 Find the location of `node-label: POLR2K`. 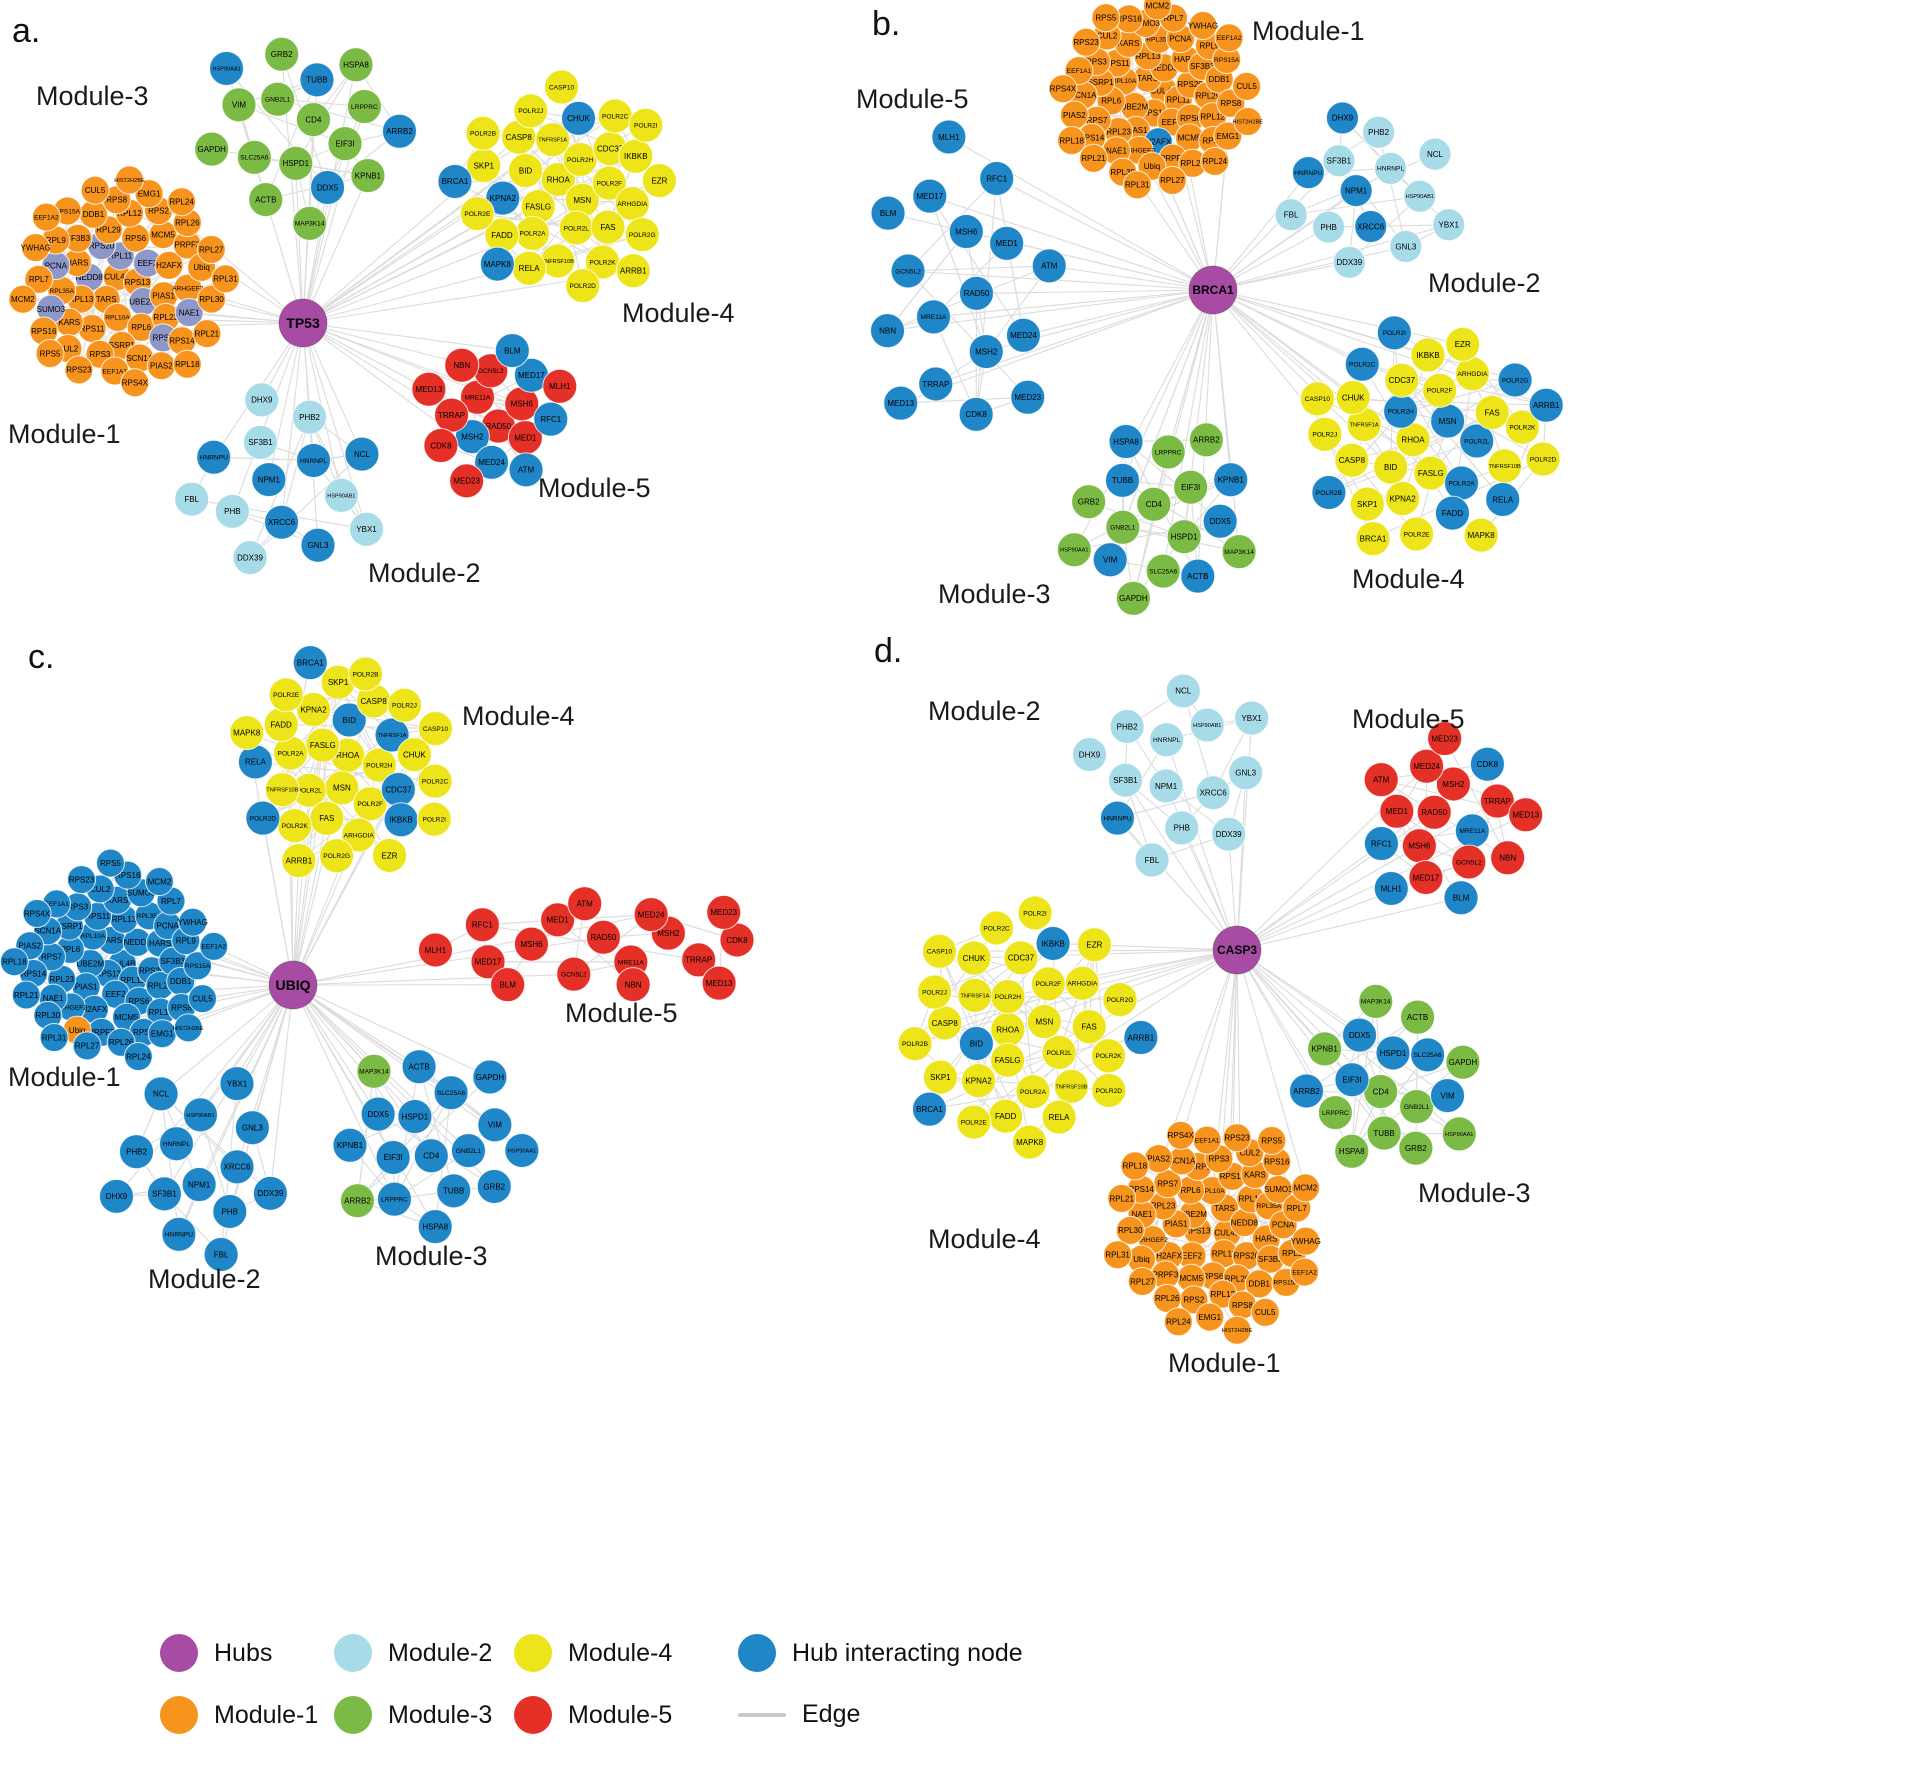

node-label: POLR2K is located at coordinates (602, 262).